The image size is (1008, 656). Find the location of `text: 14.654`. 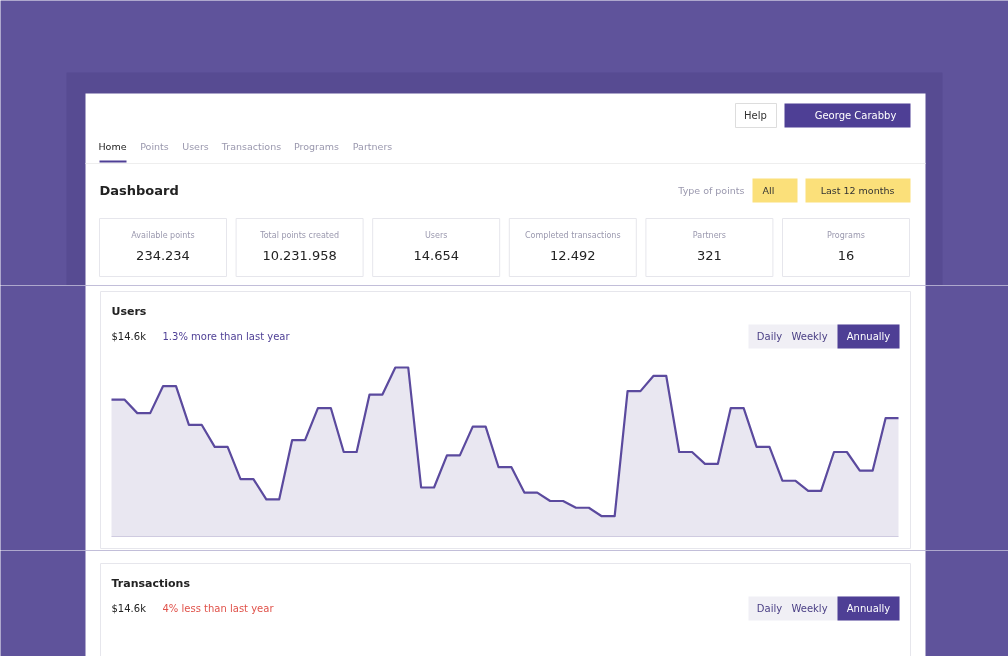

text: 14.654 is located at coordinates (436, 255).